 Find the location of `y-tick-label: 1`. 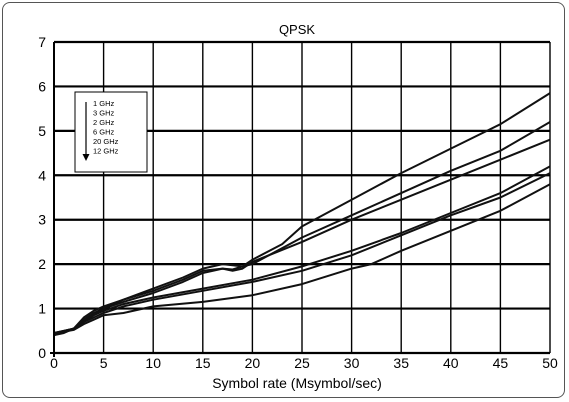

y-tick-label: 1 is located at coordinates (42, 309).